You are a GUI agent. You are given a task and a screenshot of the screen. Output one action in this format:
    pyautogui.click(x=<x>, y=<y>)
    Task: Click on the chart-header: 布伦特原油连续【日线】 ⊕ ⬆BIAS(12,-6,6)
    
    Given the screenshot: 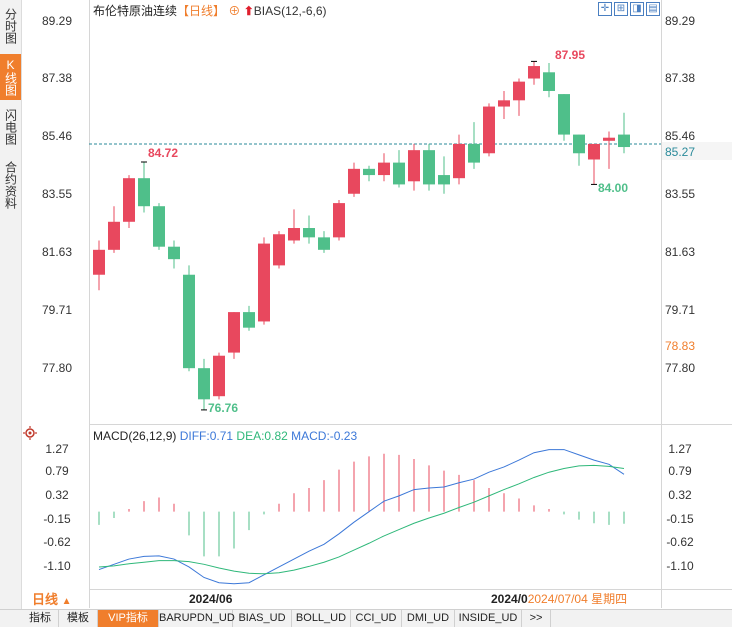 What is the action you would take?
    pyautogui.click(x=210, y=11)
    